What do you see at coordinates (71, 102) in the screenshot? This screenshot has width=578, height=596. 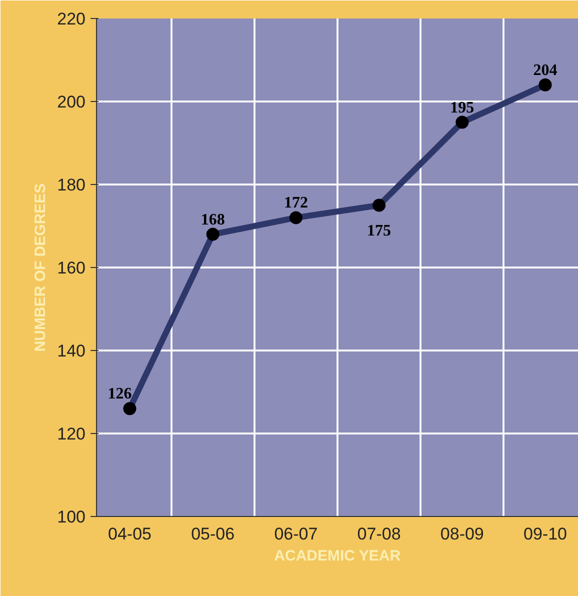 I see `y-tick-label: 200` at bounding box center [71, 102].